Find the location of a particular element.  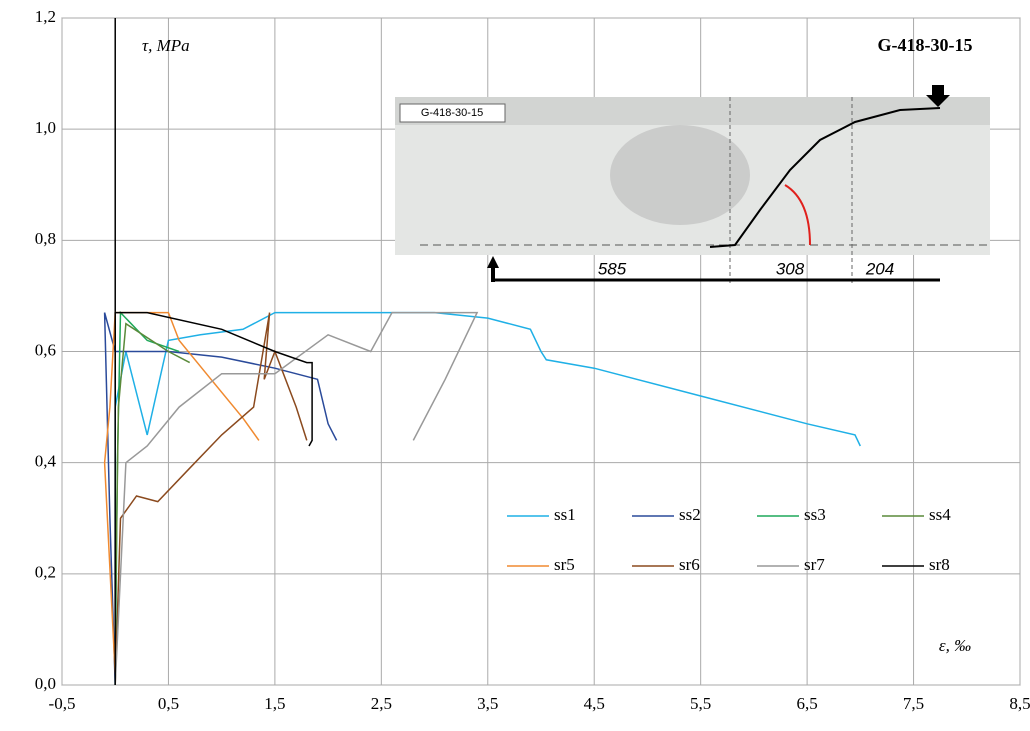

load-arrow is located at coordinates (938, 96).